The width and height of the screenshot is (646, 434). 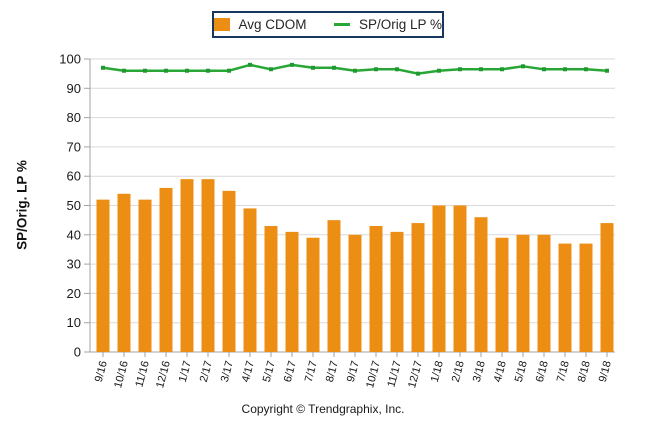 I want to click on y-tick-label: 100, so click(x=70, y=59).